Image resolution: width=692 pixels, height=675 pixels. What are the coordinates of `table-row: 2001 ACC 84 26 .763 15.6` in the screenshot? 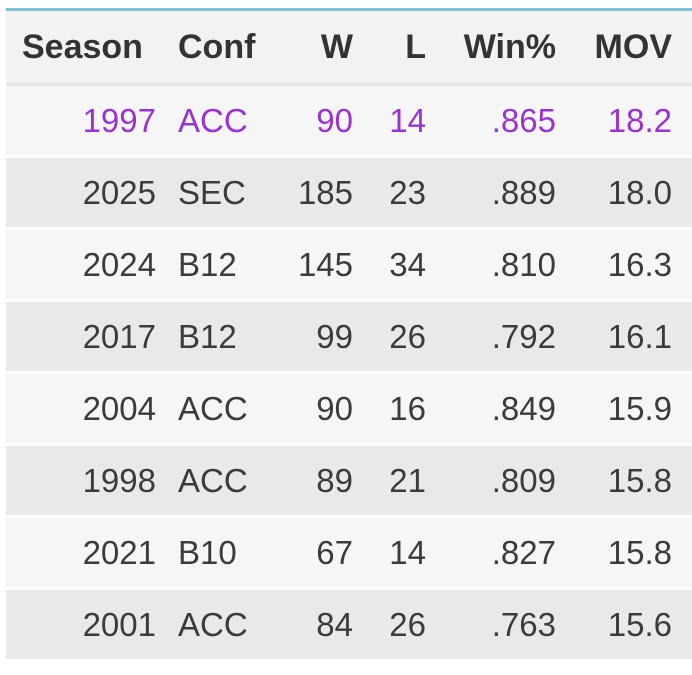 It's located at (349, 625).